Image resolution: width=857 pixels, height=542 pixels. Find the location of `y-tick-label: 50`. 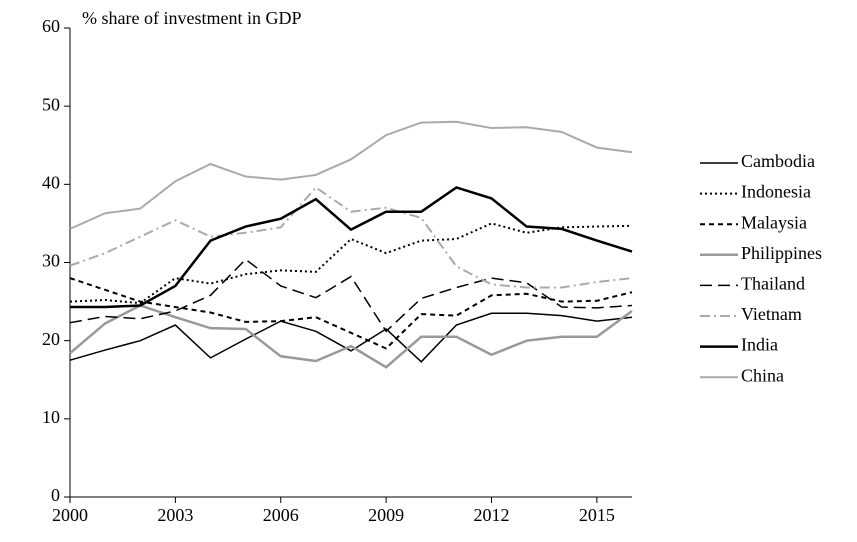

y-tick-label: 50 is located at coordinates (51, 104).